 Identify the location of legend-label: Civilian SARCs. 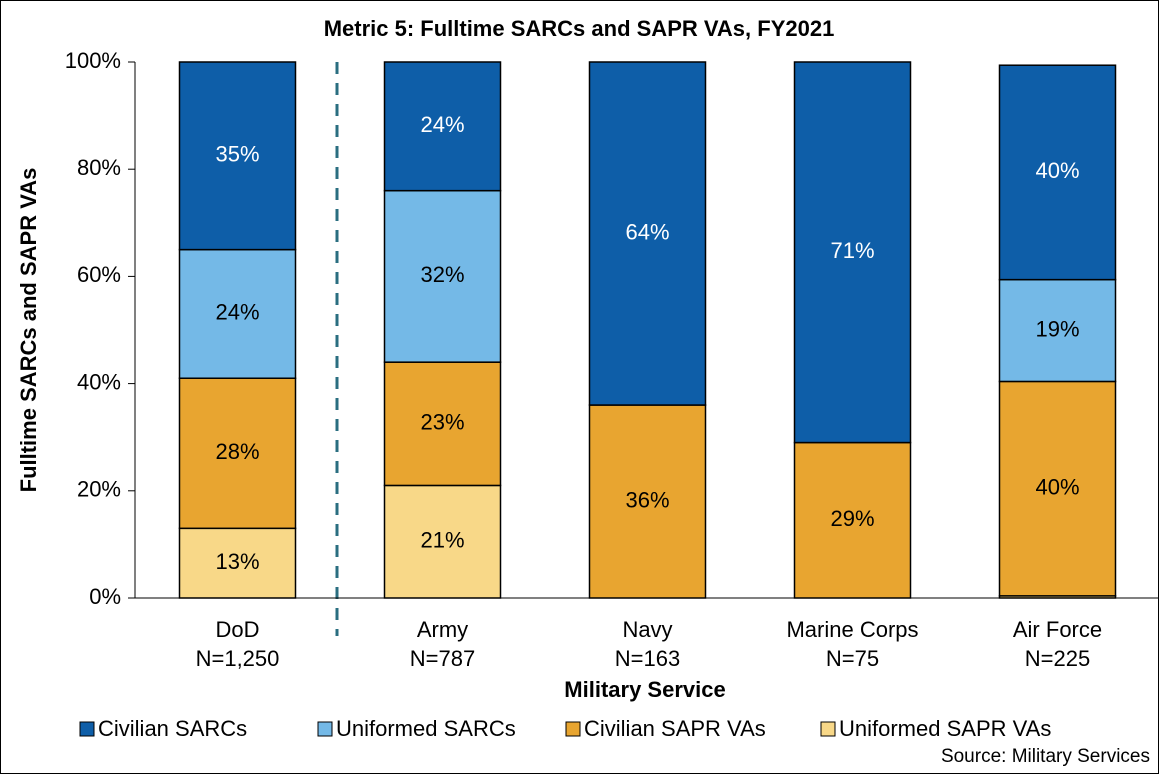
(172, 728).